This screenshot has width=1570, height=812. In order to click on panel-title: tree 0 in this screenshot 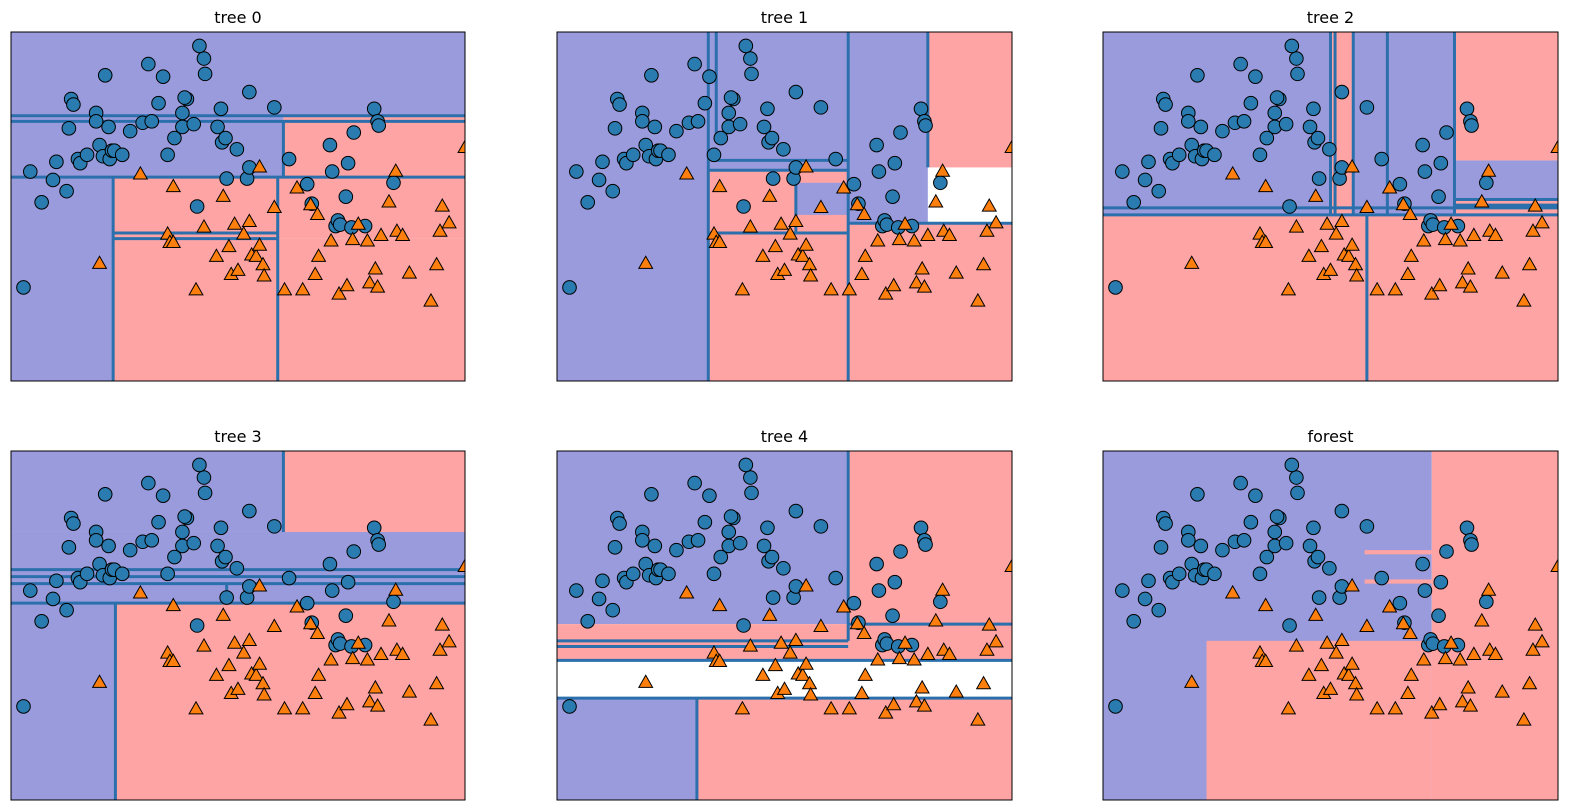, I will do `click(237, 17)`.